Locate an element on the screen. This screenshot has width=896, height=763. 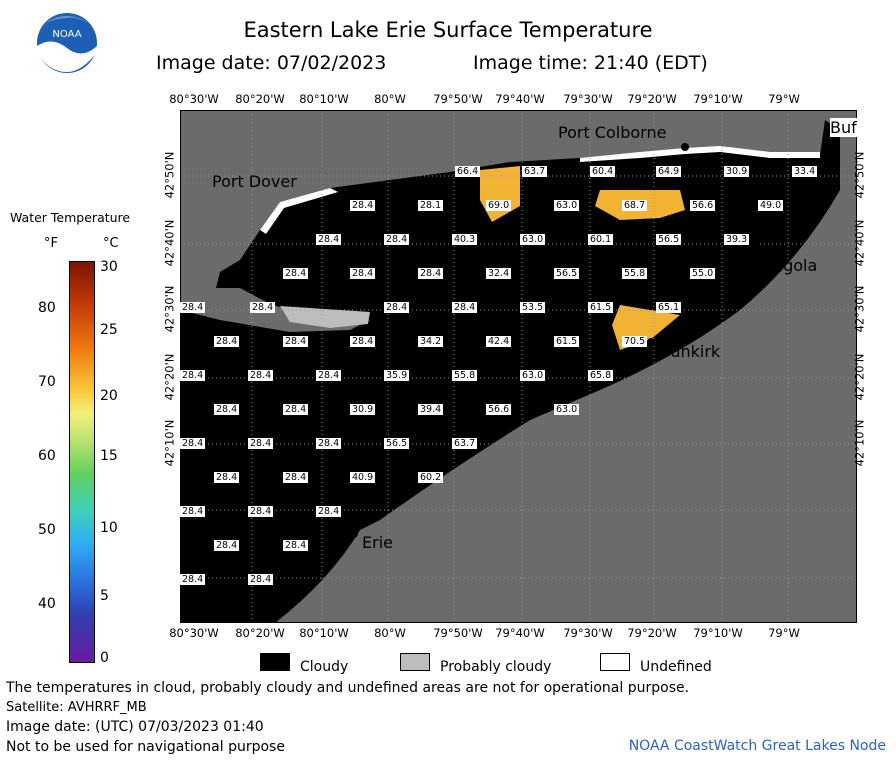
place-dunkirk: Dunkirk is located at coordinates (689, 351).